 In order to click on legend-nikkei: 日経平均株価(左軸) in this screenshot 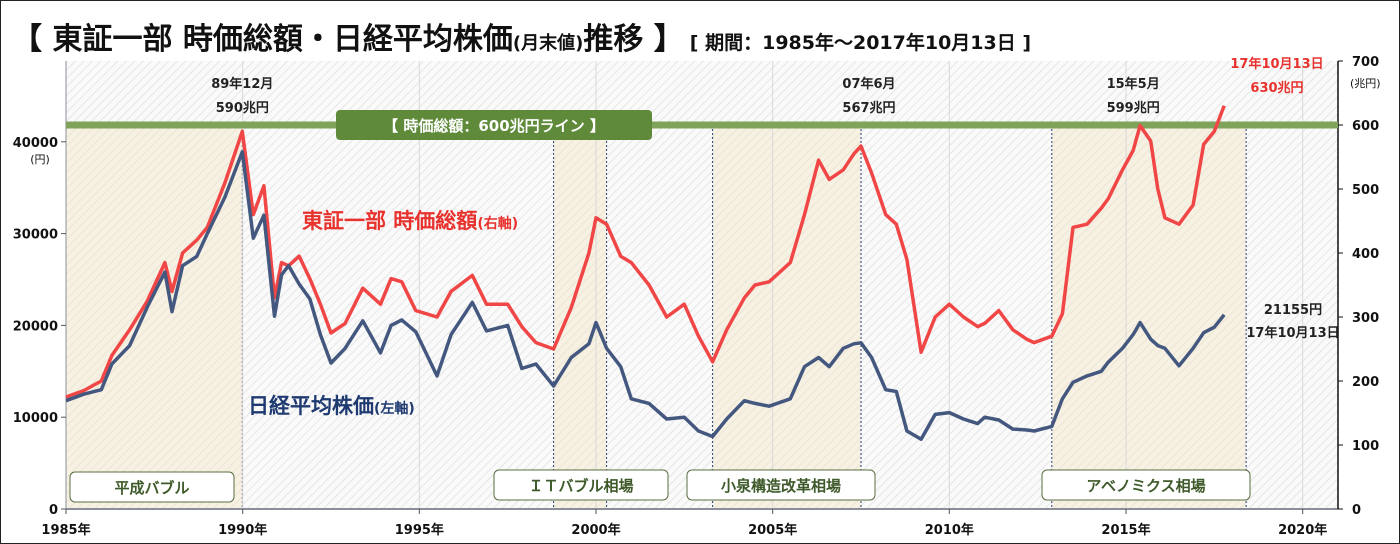, I will do `click(331, 406)`.